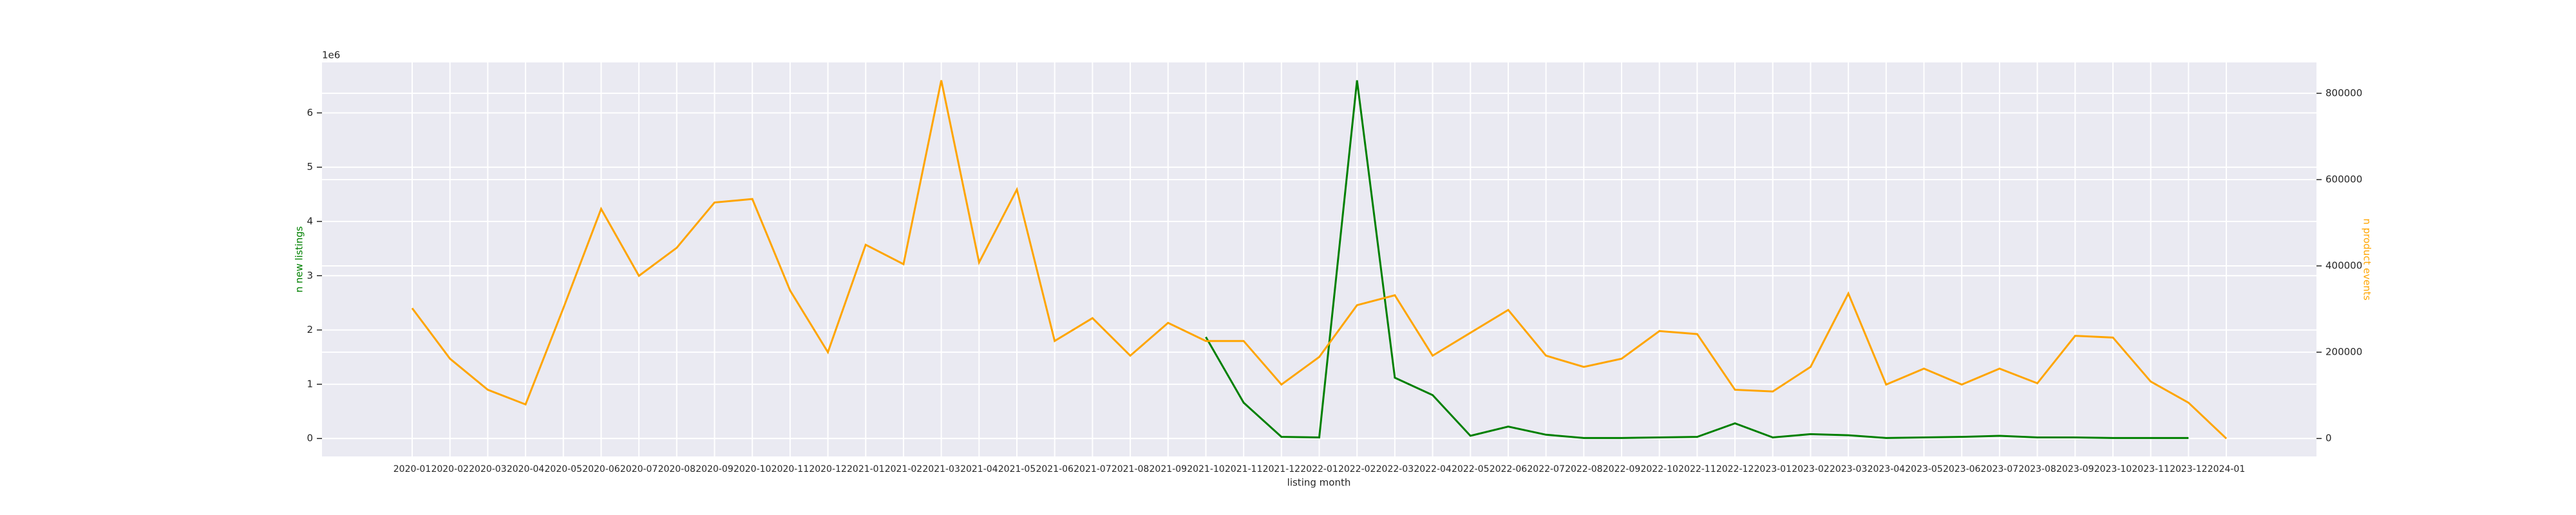 The height and width of the screenshot is (515, 2576). What do you see at coordinates (1962, 469) in the screenshot?
I see `x-tick-label: 2023-06` at bounding box center [1962, 469].